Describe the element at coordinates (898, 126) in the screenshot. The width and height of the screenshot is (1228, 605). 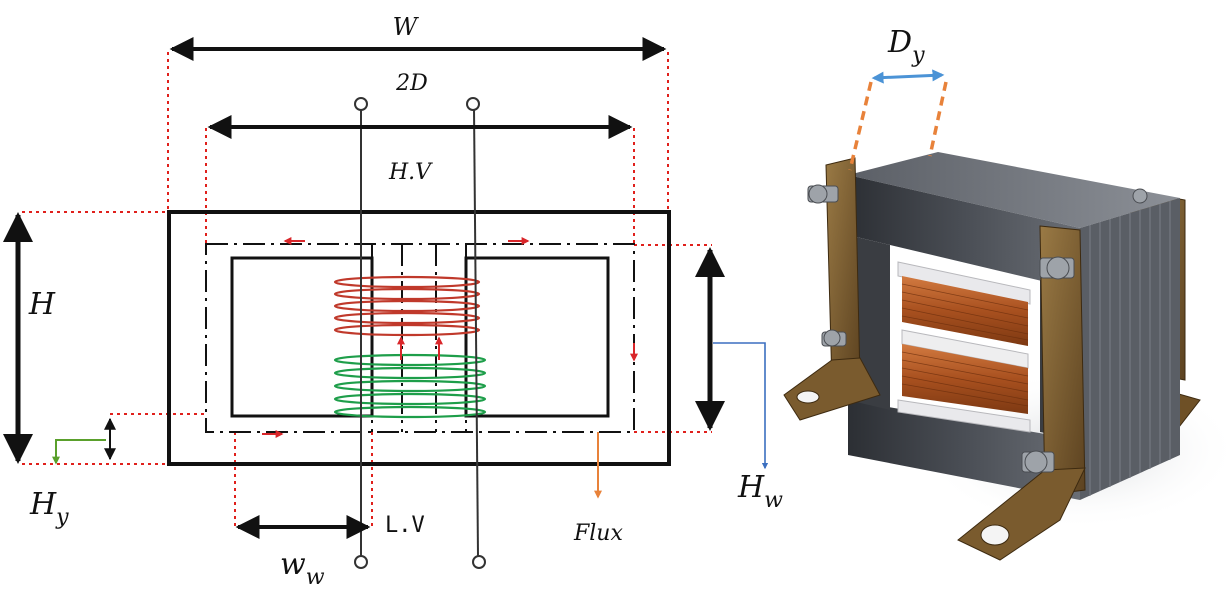
I see `yoke-depth-guides` at that location.